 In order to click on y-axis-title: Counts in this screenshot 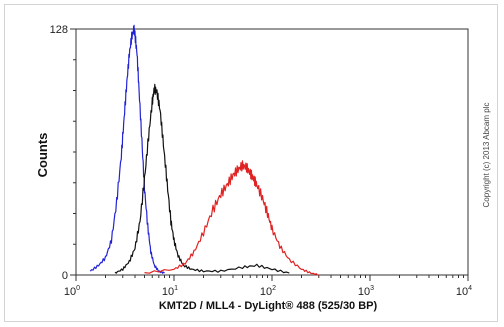, I will do `click(42, 155)`.